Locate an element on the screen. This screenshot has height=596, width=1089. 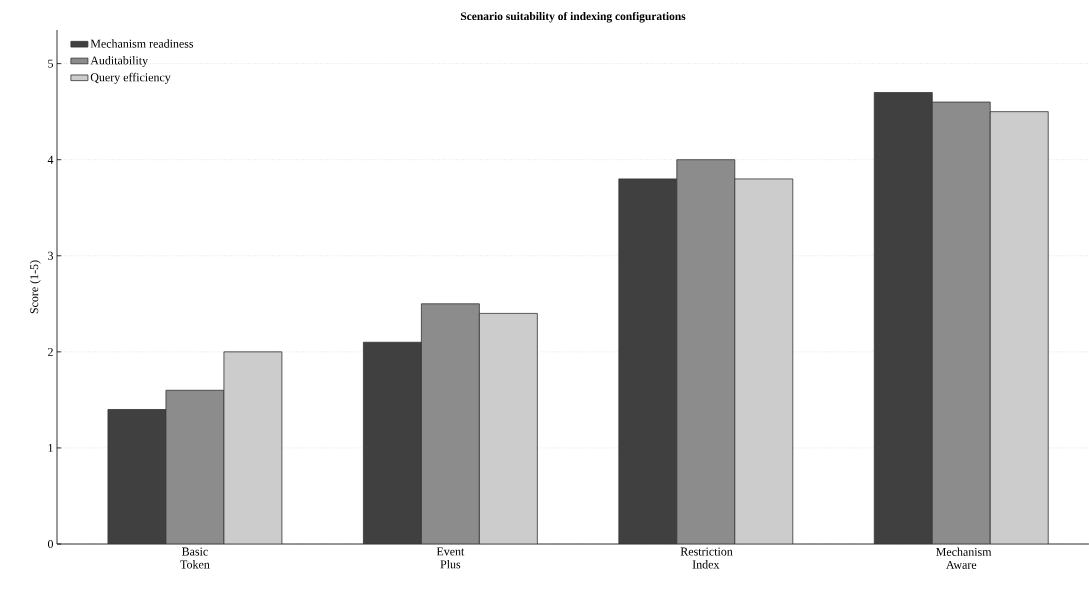
x-tick-label: Basic Token is located at coordinates (195, 558).